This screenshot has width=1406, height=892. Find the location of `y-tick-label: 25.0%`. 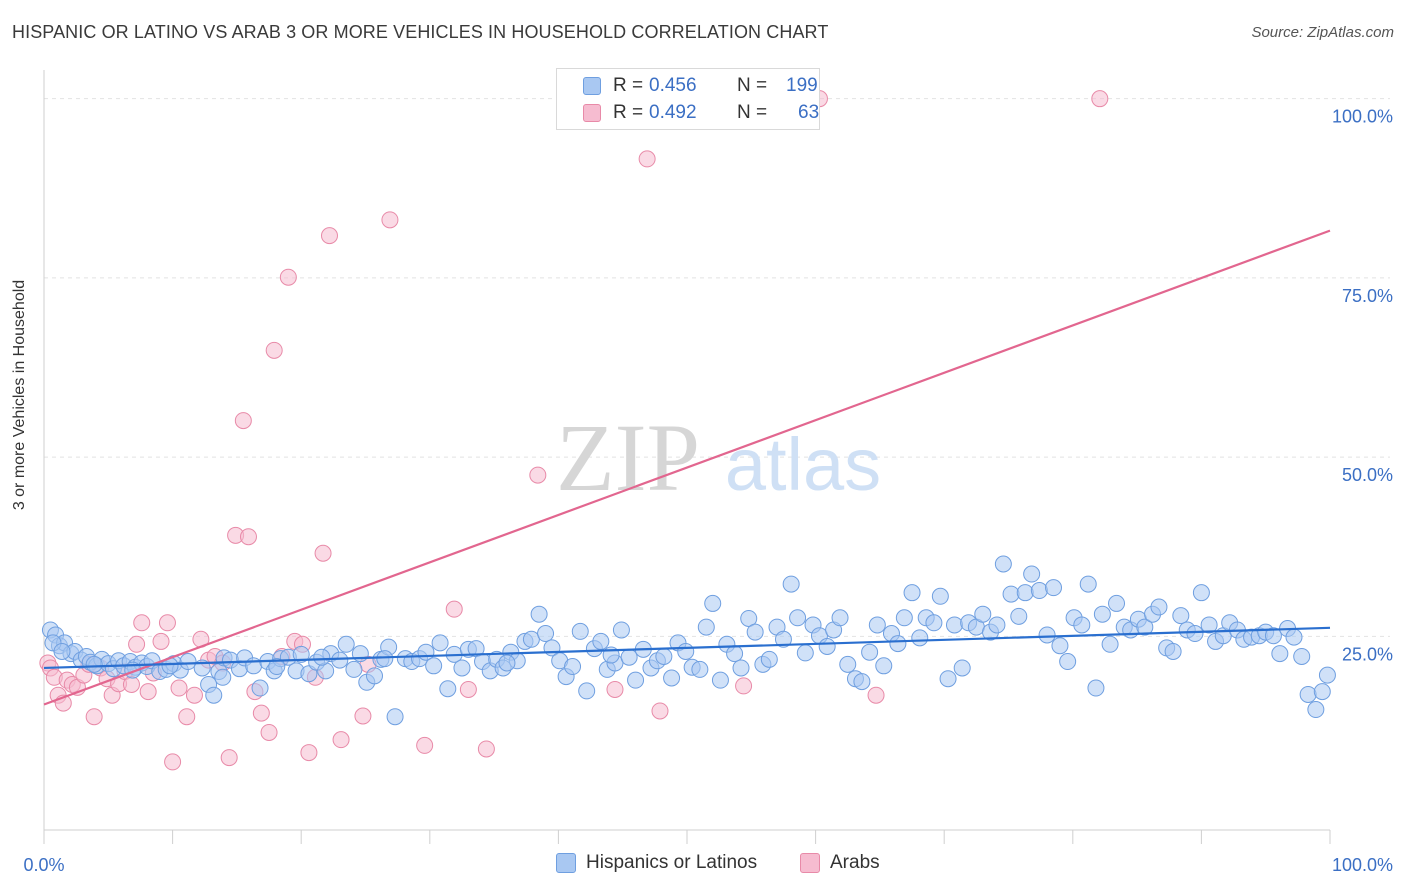

y-tick-label: 25.0% is located at coordinates (1367, 654).